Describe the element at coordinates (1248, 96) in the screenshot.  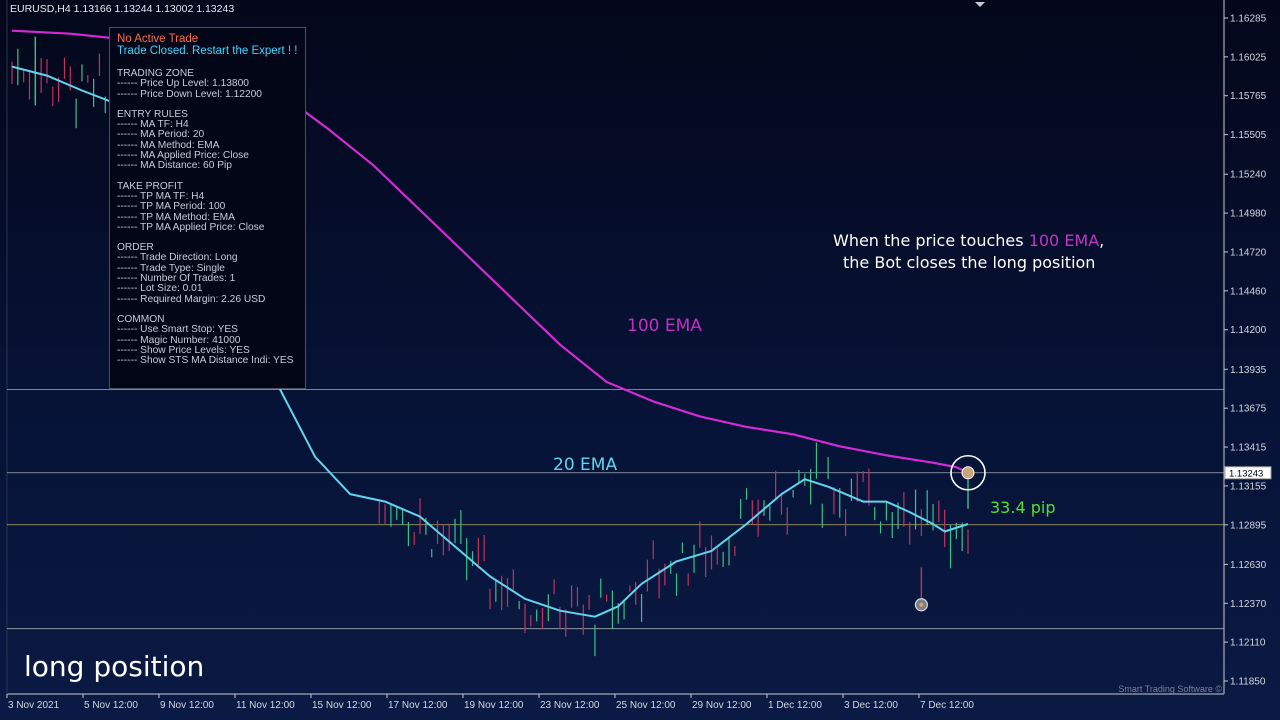
I see `price-tick-label: 1.15765` at that location.